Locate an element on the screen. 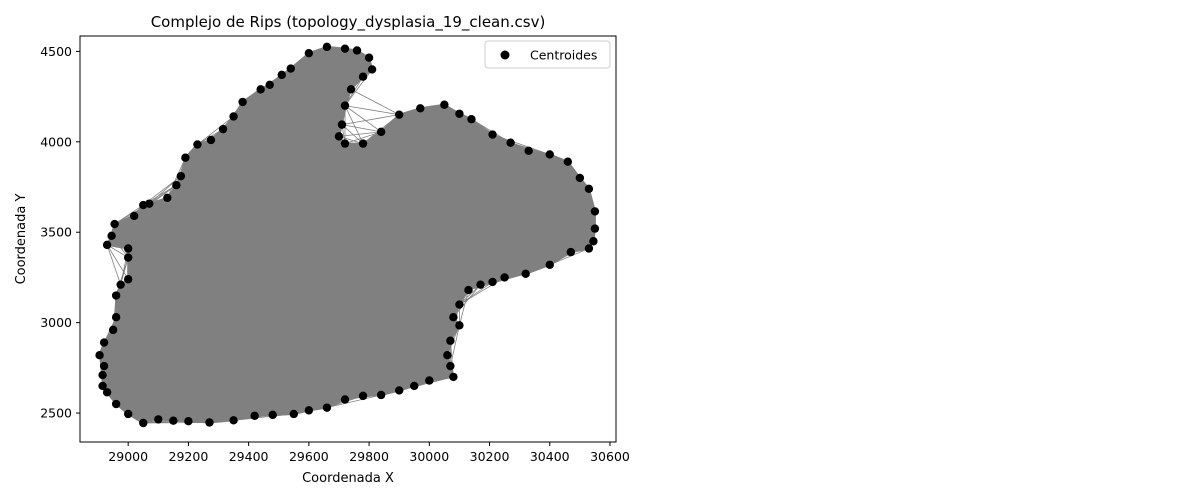 The width and height of the screenshot is (1200, 500). legend-marker is located at coordinates (505, 55).